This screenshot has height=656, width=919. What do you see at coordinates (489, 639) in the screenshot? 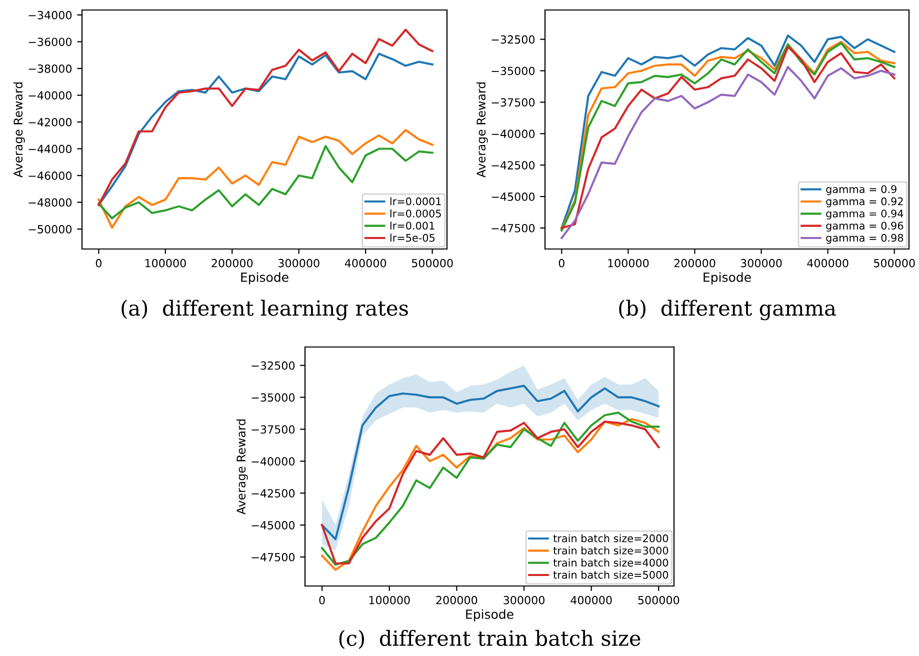
I see `text: (c) different train batch size` at bounding box center [489, 639].